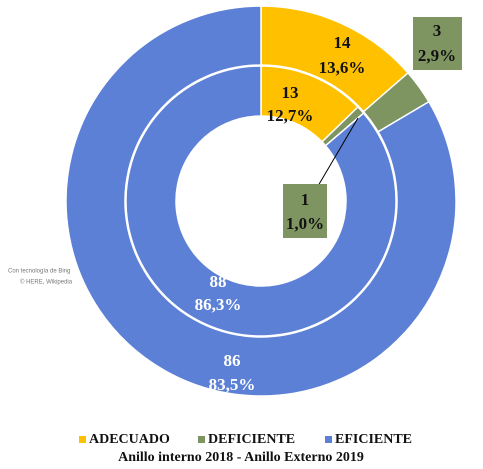  Describe the element at coordinates (343, 42) in the screenshot. I see `data-label: 14` at that location.